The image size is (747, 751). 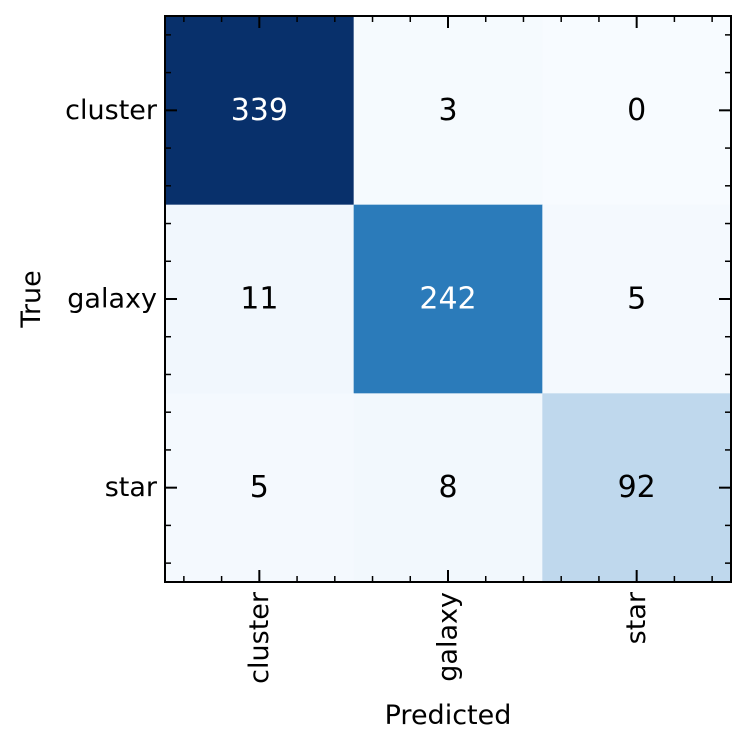 I want to click on x-tick-labels: cluster galaxy star, so click(x=448, y=637).